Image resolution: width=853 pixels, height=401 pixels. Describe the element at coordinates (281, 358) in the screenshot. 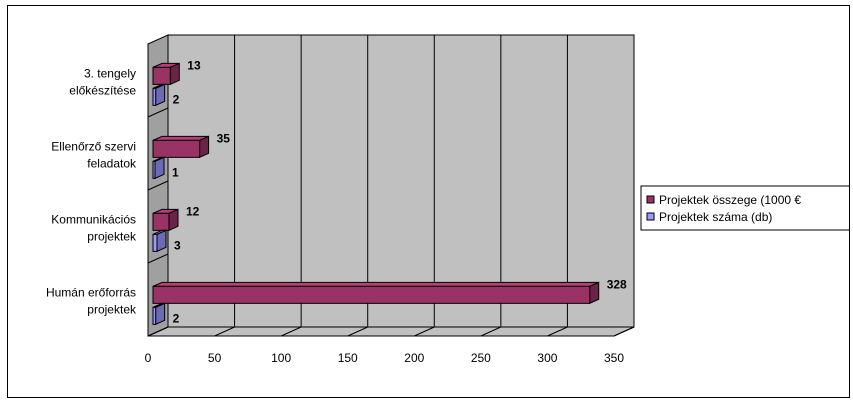

I see `tick-label: 100` at that location.